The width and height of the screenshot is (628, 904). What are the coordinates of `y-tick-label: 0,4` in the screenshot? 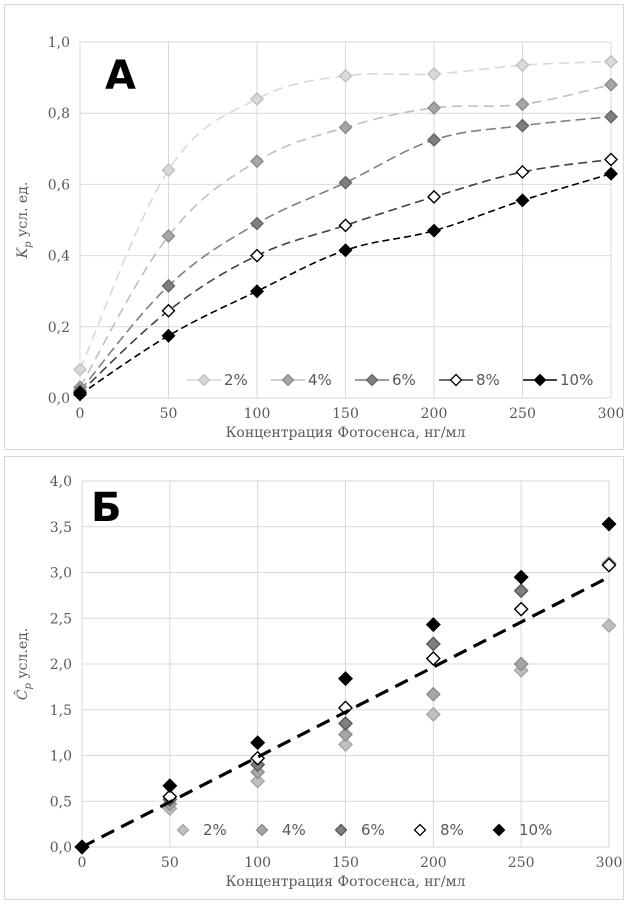 It's located at (59, 257).